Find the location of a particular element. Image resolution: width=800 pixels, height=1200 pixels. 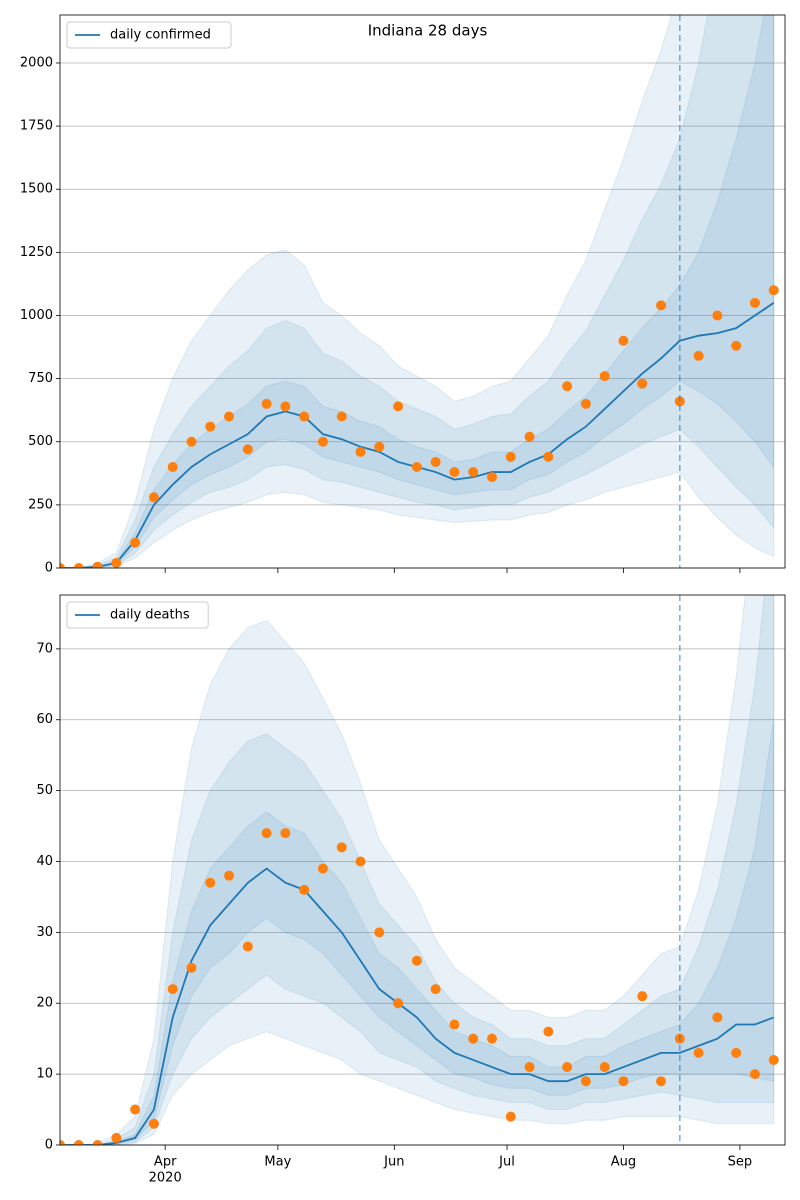

y-tick-label: 1750 is located at coordinates (36, 126).